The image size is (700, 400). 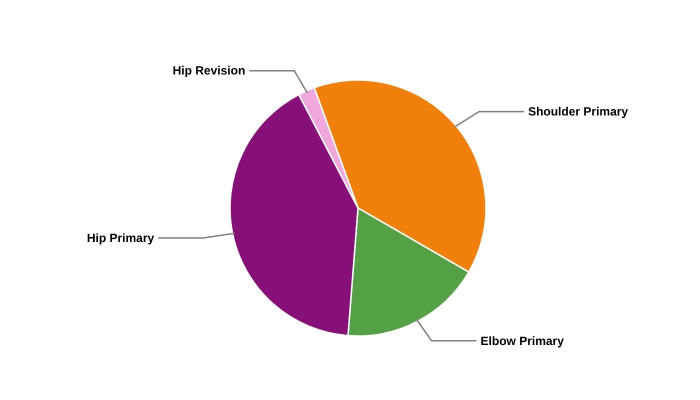 What do you see at coordinates (120, 238) in the screenshot?
I see `slice-label: Hip Primary` at bounding box center [120, 238].